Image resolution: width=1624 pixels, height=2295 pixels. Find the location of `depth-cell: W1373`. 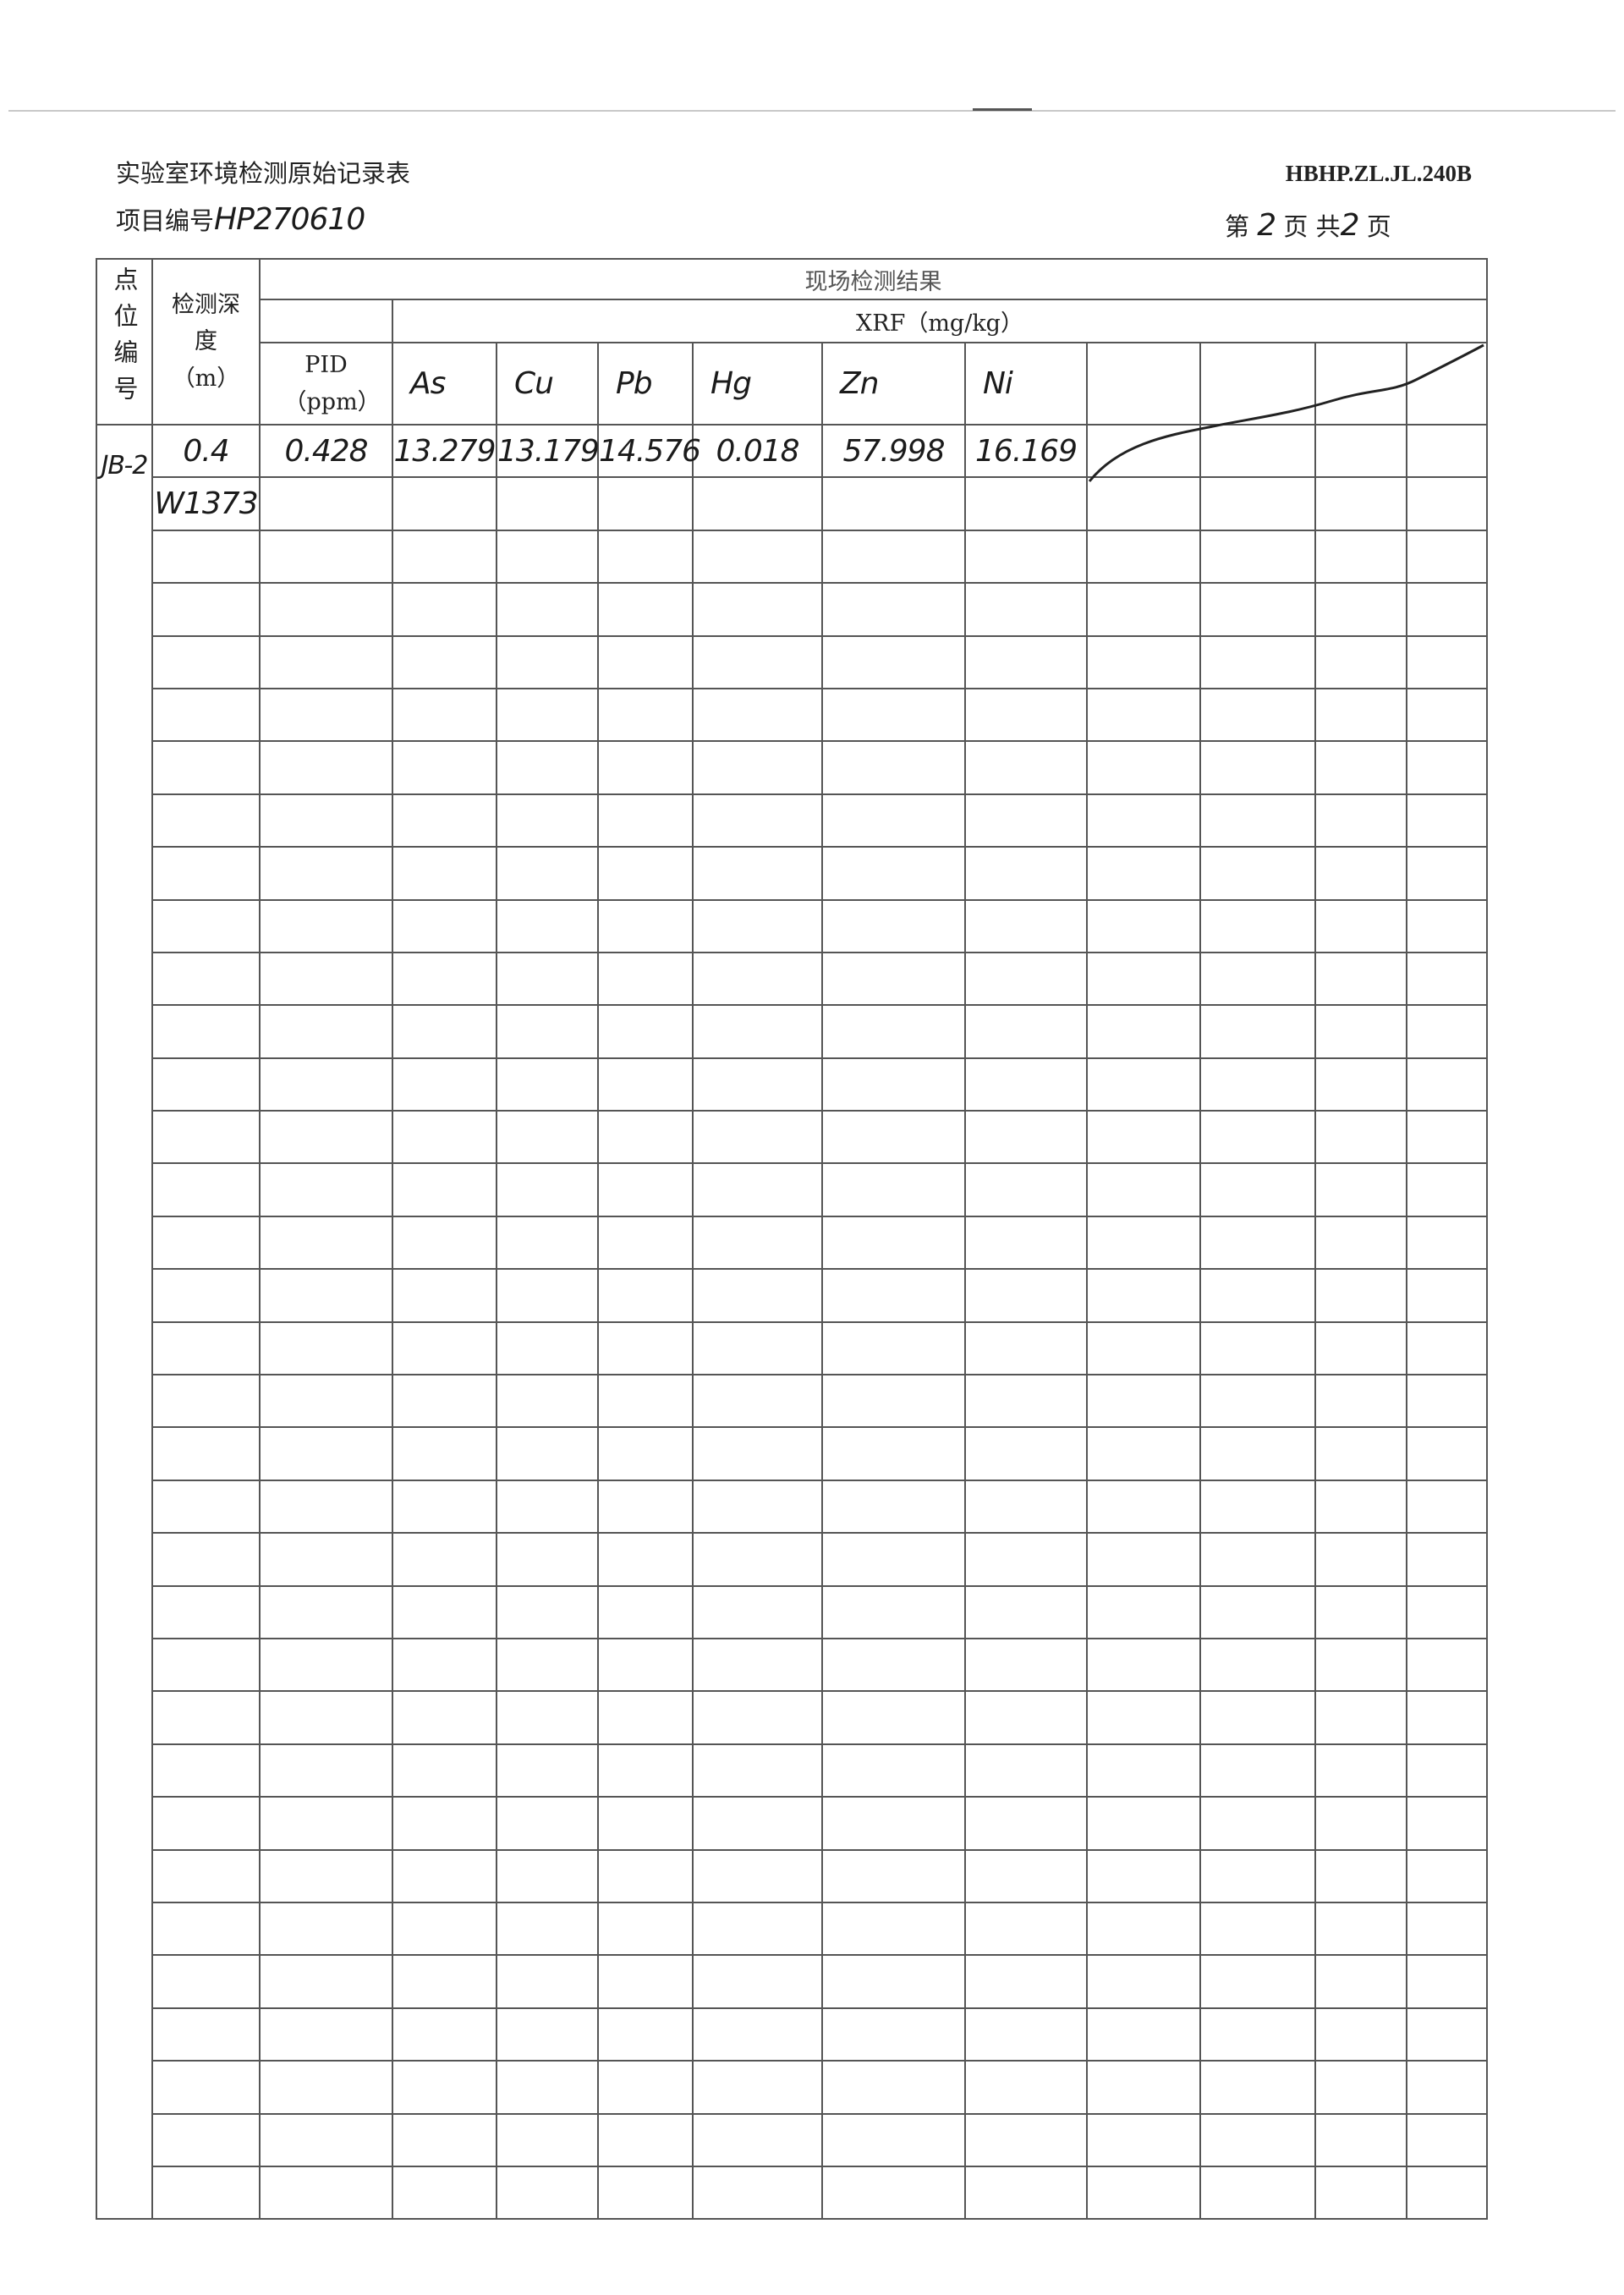

depth-cell: W1373 is located at coordinates (206, 504).